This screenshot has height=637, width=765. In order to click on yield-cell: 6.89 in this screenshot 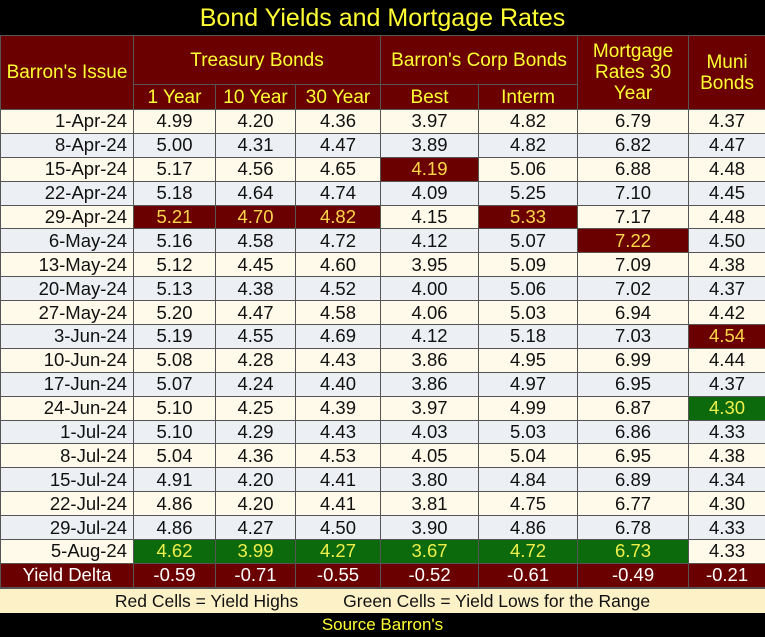, I will do `click(633, 480)`.